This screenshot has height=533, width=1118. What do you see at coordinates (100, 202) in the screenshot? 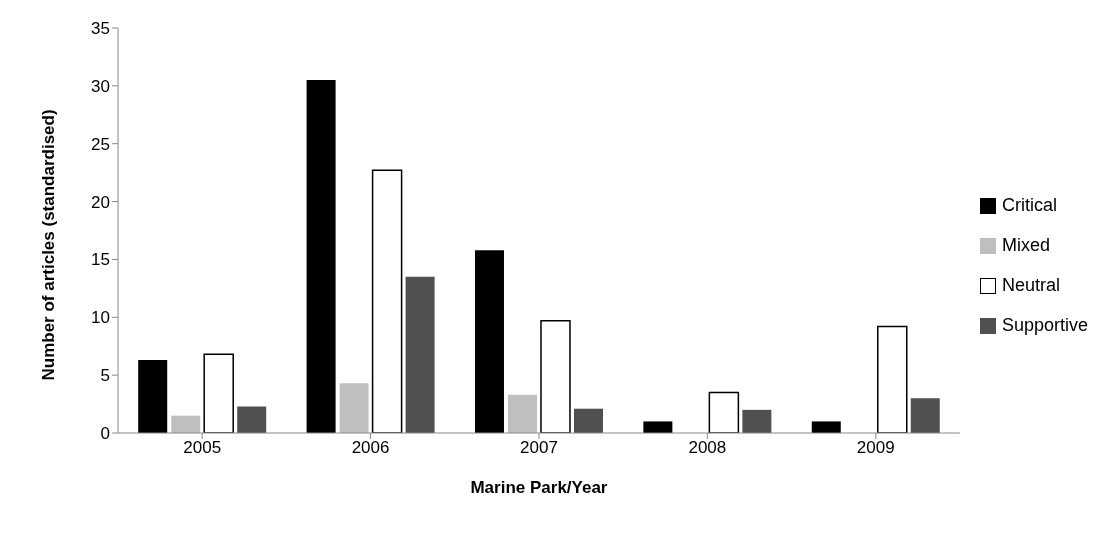
I see `y-tick-label: 20` at bounding box center [100, 202].